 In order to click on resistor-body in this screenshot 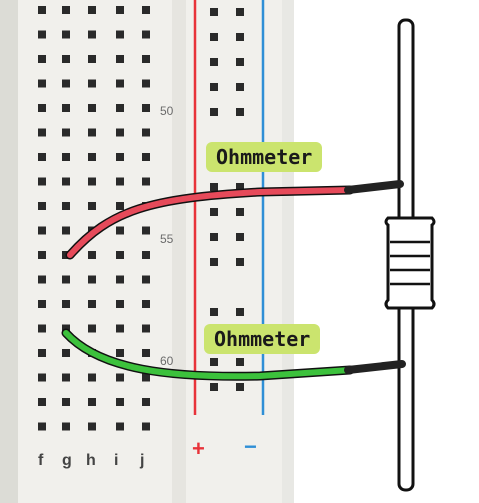, I will do `click(410, 263)`.